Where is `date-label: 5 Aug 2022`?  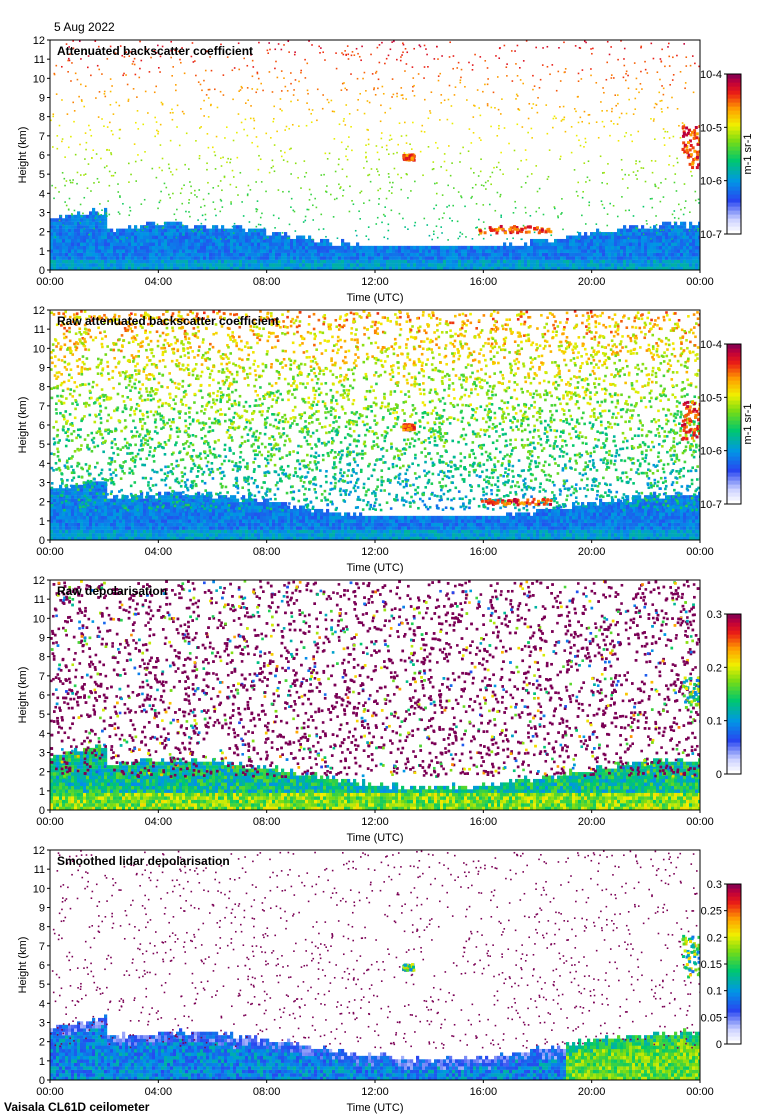
date-label: 5 Aug 2022 is located at coordinates (84, 27).